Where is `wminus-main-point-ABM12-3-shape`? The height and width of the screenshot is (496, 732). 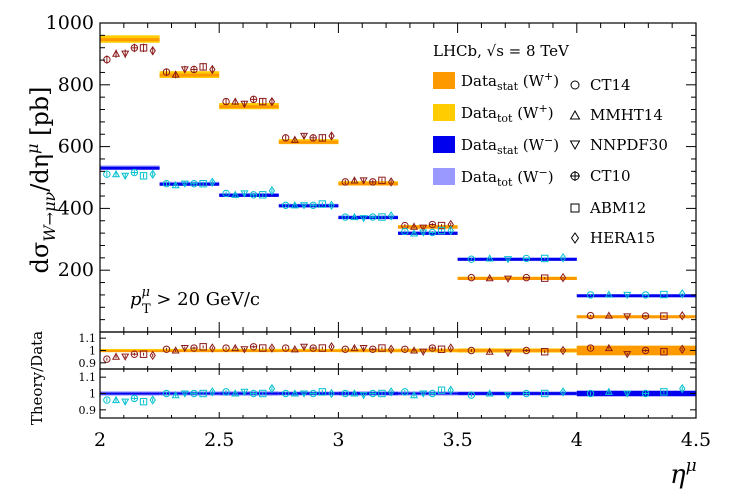
wminus-main-point-ABM12-3-shape is located at coordinates (322, 204).